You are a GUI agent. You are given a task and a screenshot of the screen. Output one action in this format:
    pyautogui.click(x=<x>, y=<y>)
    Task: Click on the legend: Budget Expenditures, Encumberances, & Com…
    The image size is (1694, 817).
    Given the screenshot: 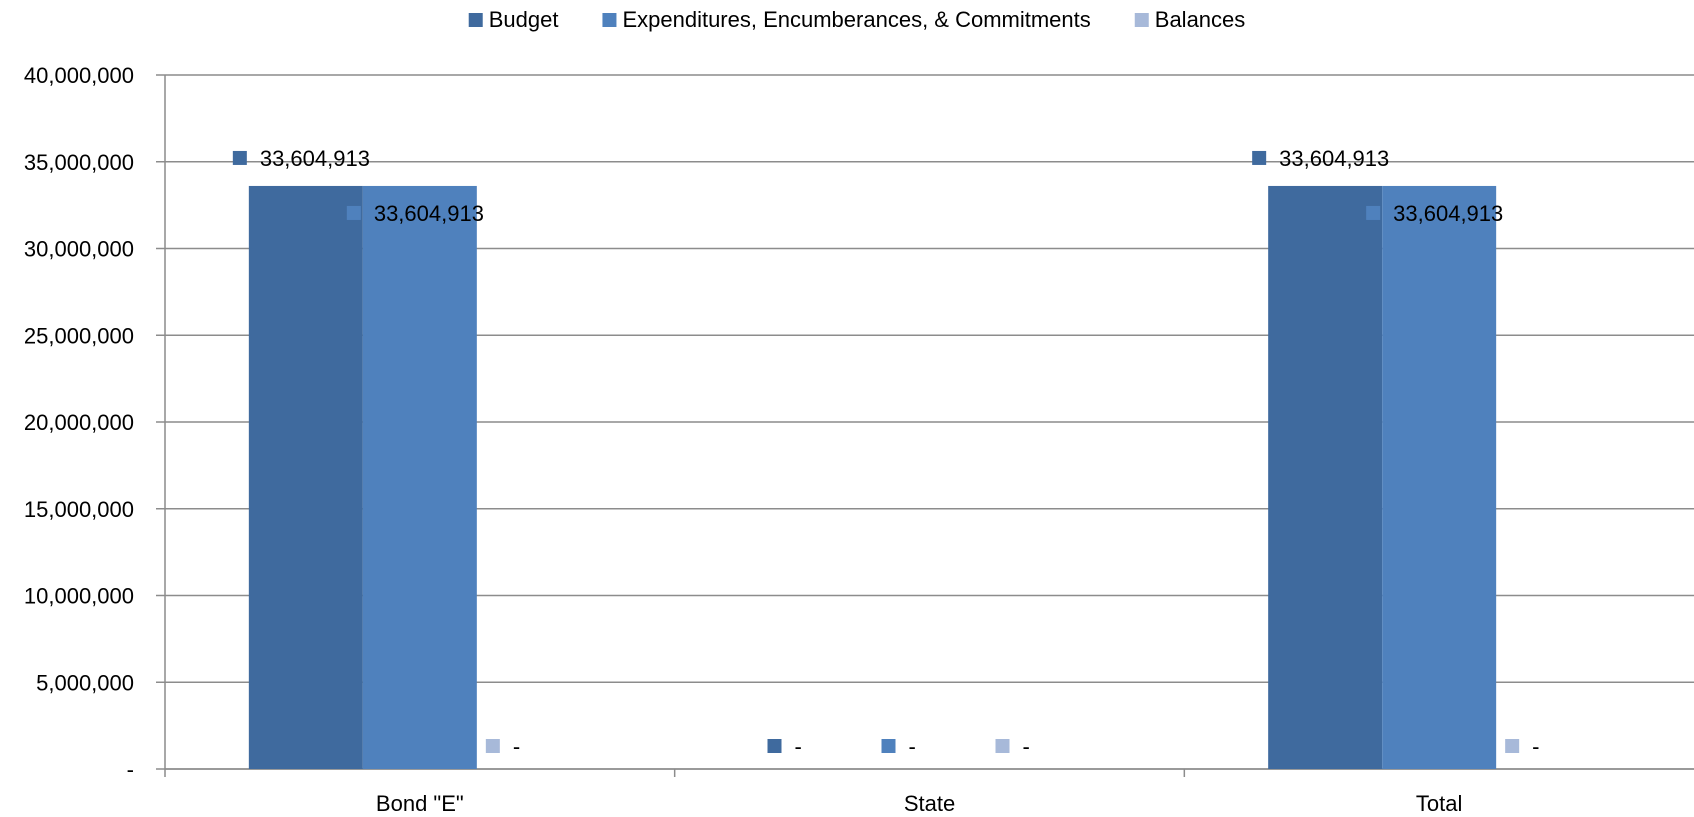 What is the action you would take?
    pyautogui.click(x=857, y=19)
    